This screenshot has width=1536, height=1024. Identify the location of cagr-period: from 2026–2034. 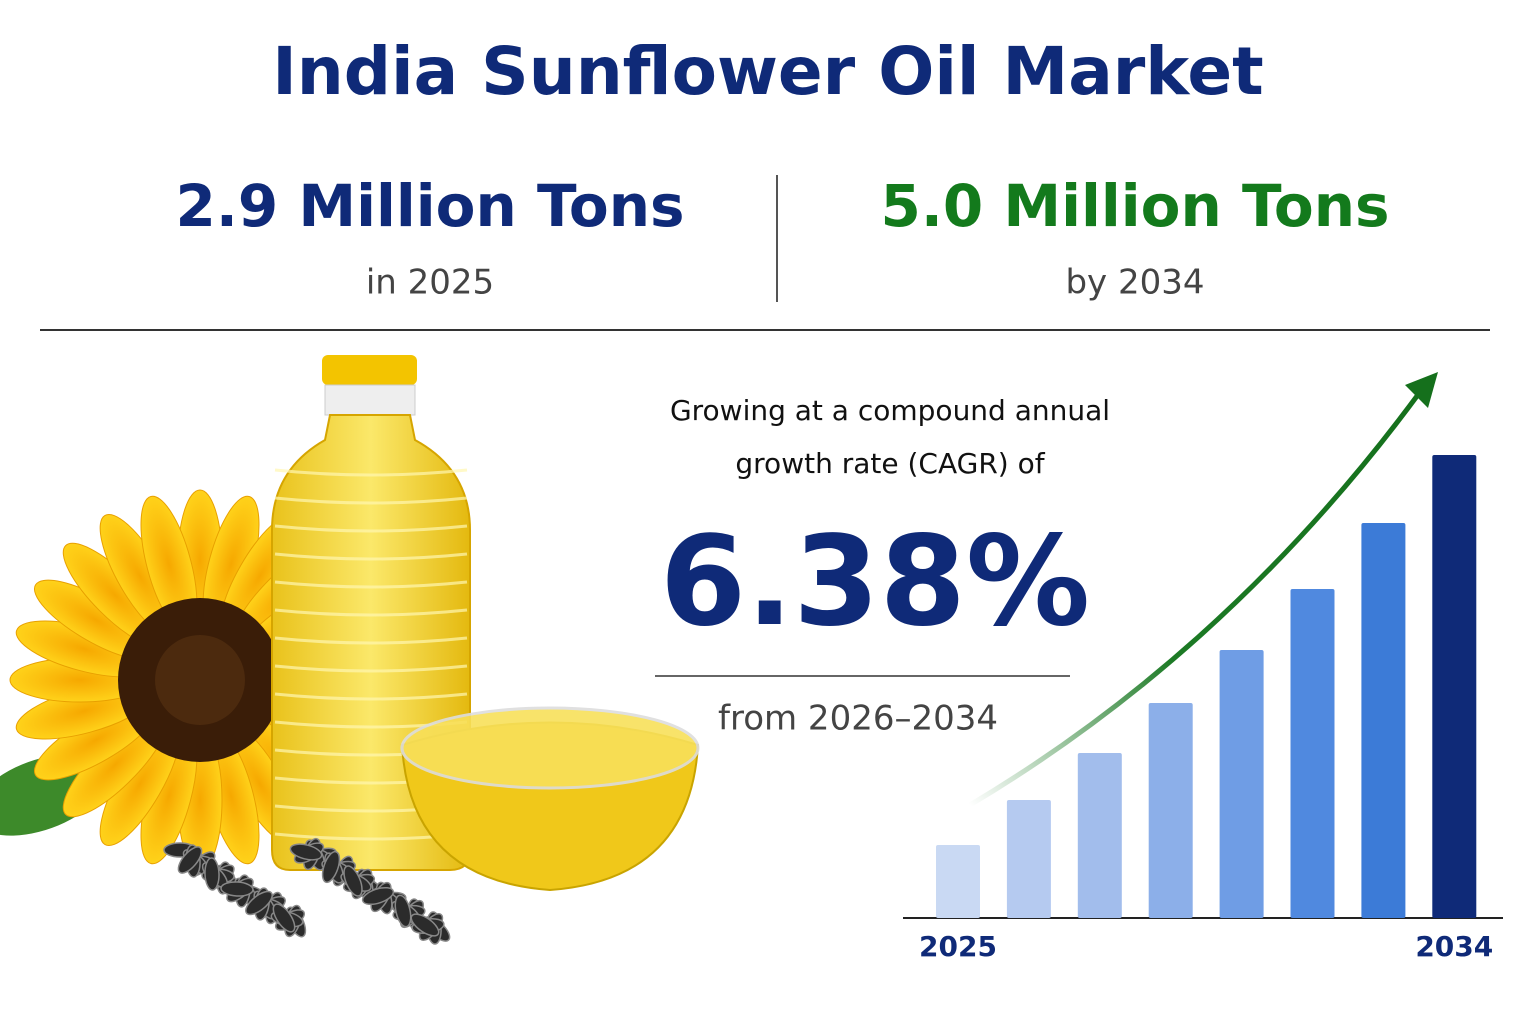
(858, 719).